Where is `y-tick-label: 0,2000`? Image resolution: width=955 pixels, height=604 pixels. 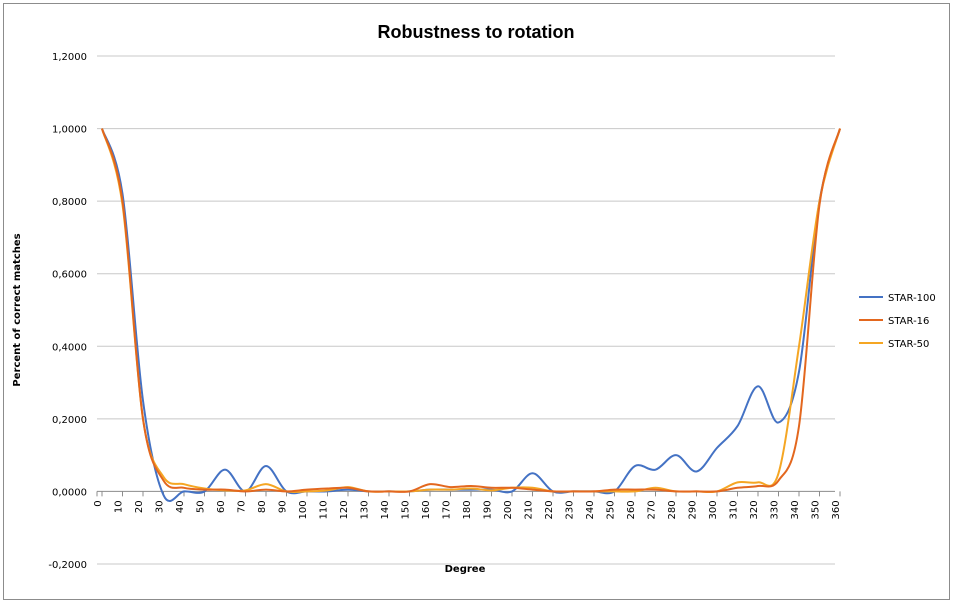
y-tick-label: 0,2000 is located at coordinates (69, 420).